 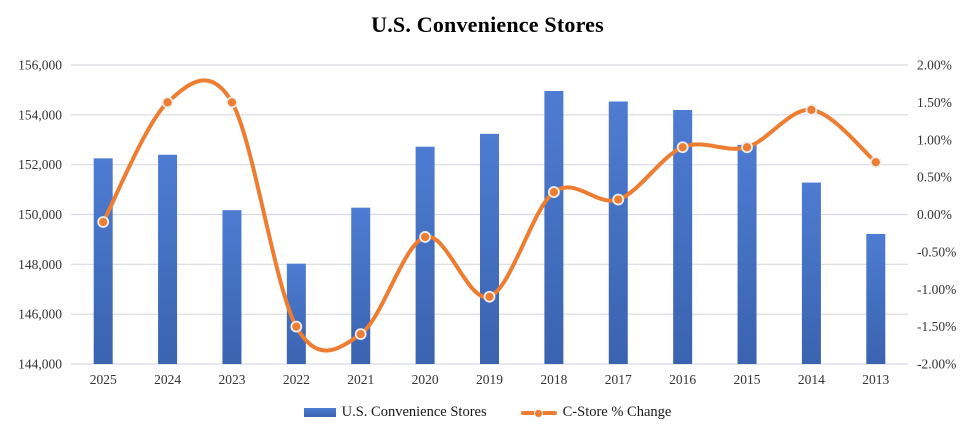 I want to click on x-axis-tick-label: 2022, so click(x=296, y=379).